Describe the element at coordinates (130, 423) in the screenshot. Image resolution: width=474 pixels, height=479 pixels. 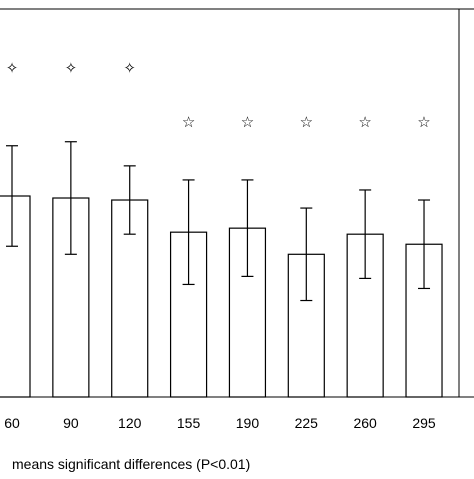
I see `x-tick-label: 120` at that location.